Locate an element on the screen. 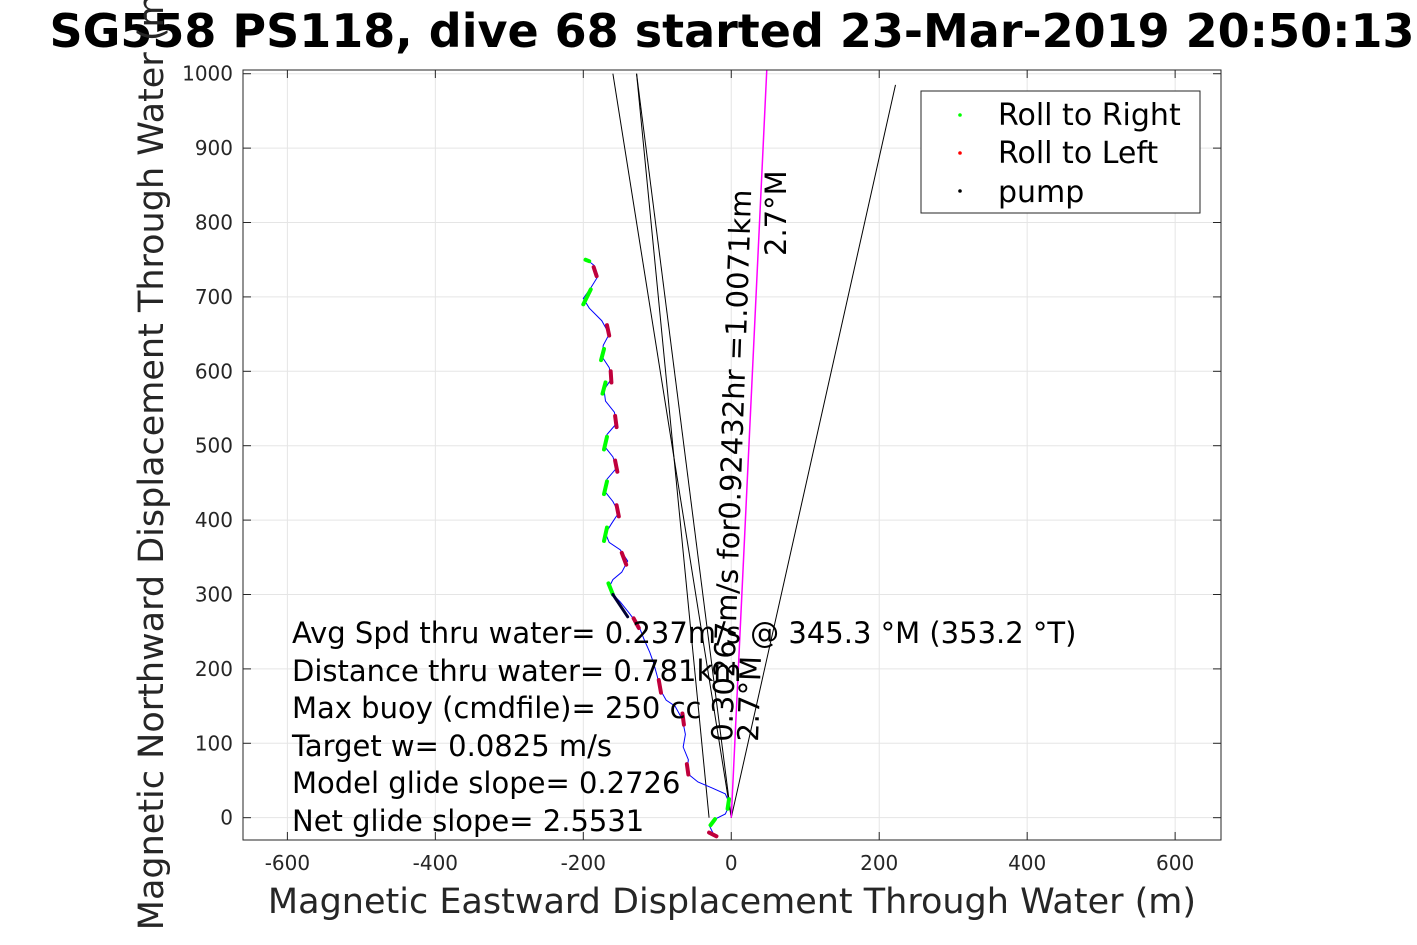 Image resolution: width=1417 pixels, height=945 pixels. y-tick-label: 500 is located at coordinates (214, 446).